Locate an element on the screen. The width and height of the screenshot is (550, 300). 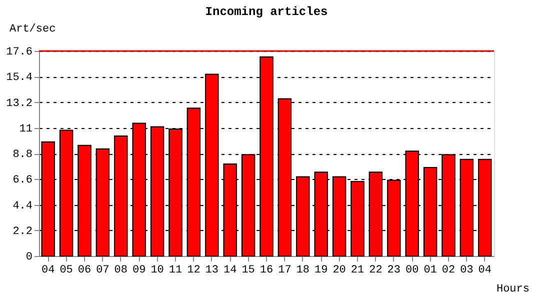
x-tick-label: 11 is located at coordinates (175, 270).